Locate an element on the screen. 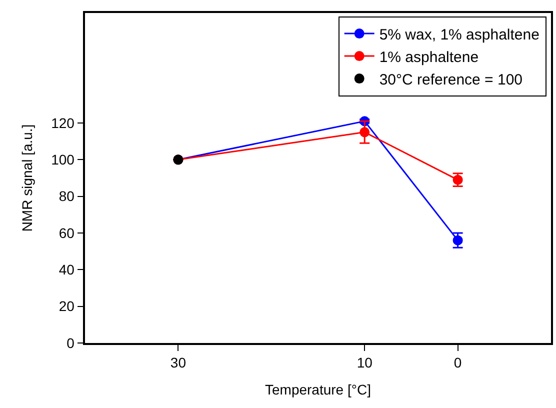 The width and height of the screenshot is (556, 408). y-tick-label: 0 is located at coordinates (70, 342).